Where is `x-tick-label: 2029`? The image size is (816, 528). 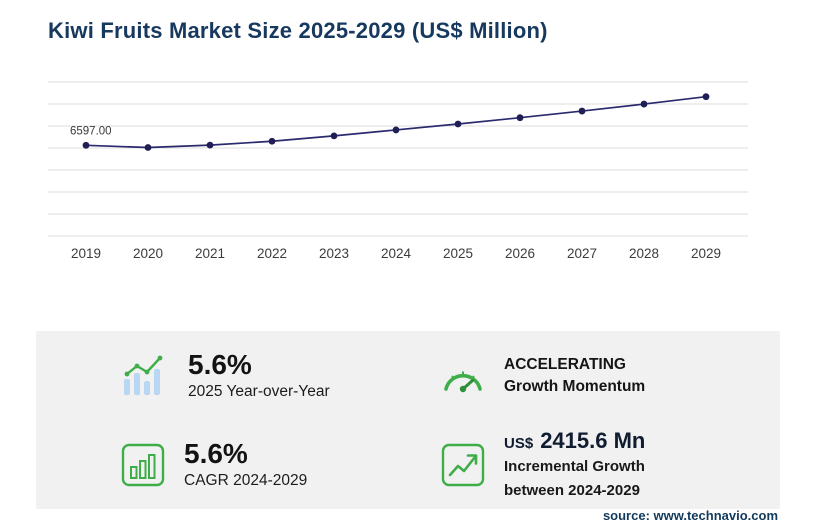 x-tick-label: 2029 is located at coordinates (706, 253).